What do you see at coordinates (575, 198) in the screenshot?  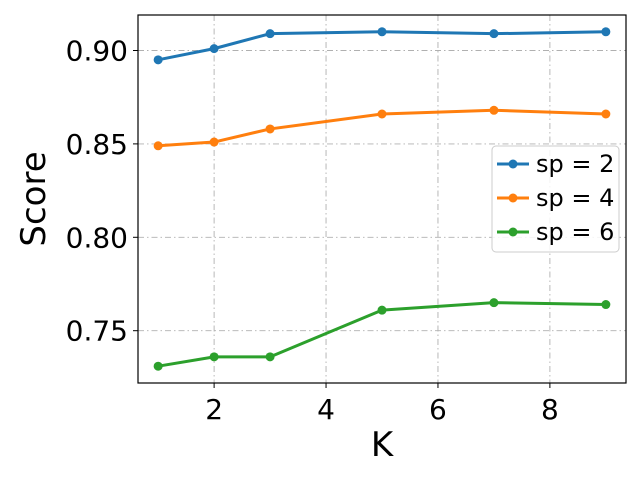 I see `legend-label: sp = 4` at bounding box center [575, 198].